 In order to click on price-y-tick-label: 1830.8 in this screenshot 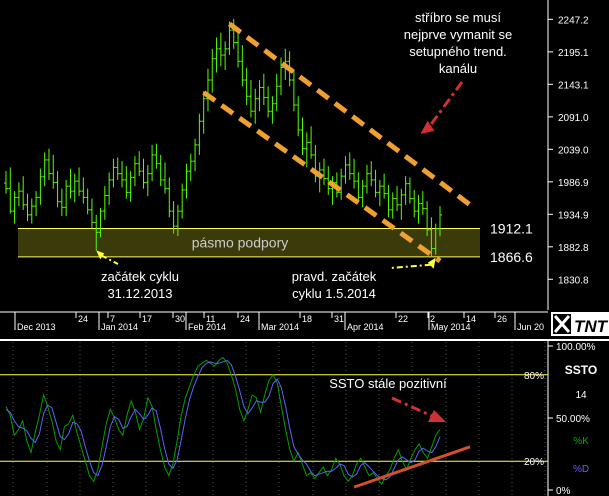, I will do `click(573, 280)`.